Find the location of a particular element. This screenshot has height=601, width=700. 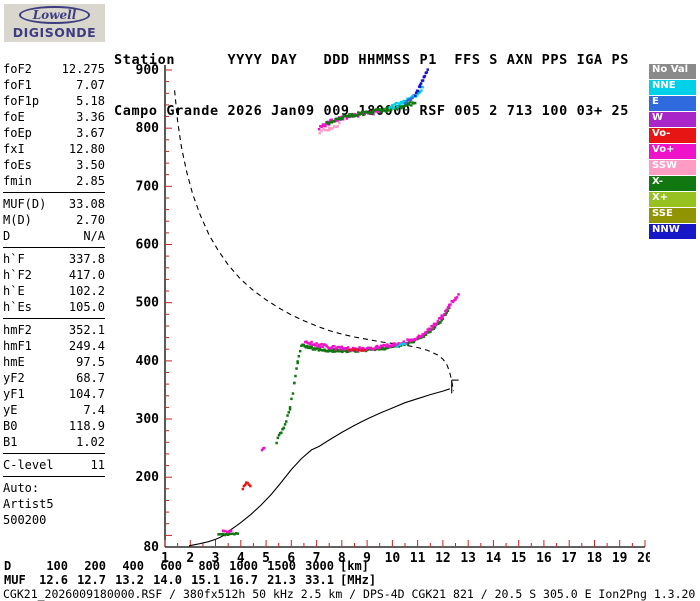

param-value: 7.07 is located at coordinates (90, 85).